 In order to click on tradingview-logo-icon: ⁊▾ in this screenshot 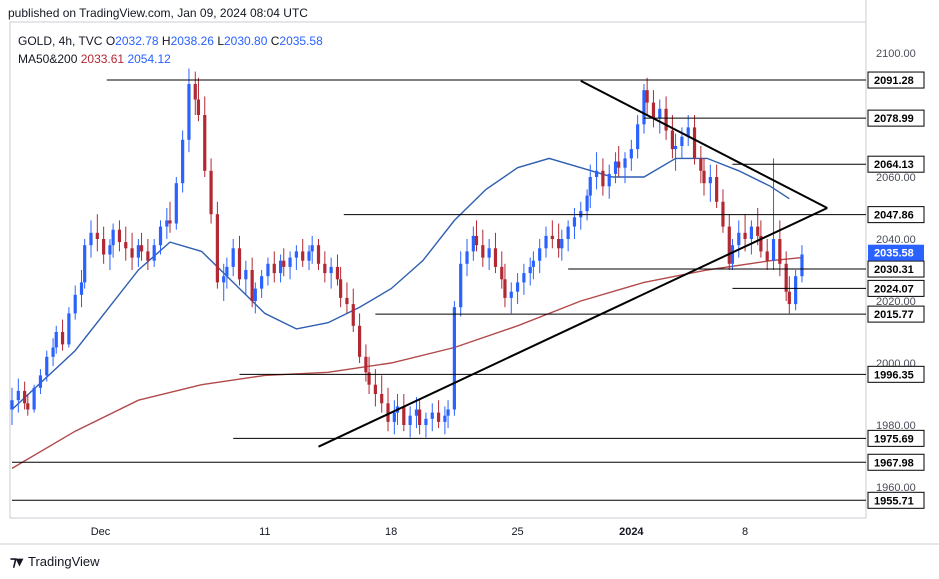, I will do `click(16, 561)`.